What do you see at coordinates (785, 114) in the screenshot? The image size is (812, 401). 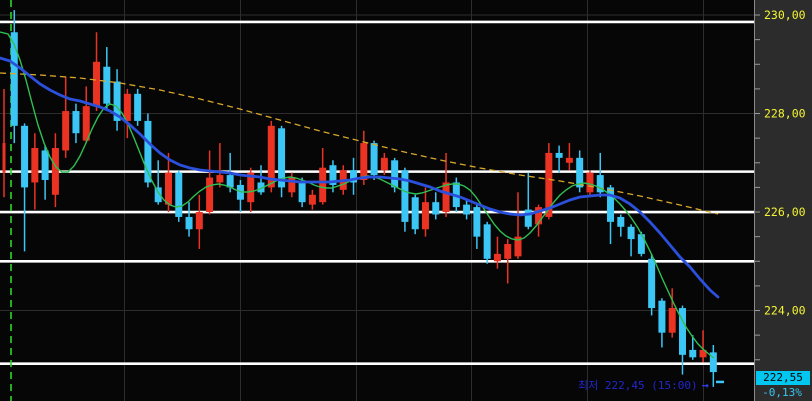 I see `price-axis-label: 228,00` at bounding box center [785, 114].